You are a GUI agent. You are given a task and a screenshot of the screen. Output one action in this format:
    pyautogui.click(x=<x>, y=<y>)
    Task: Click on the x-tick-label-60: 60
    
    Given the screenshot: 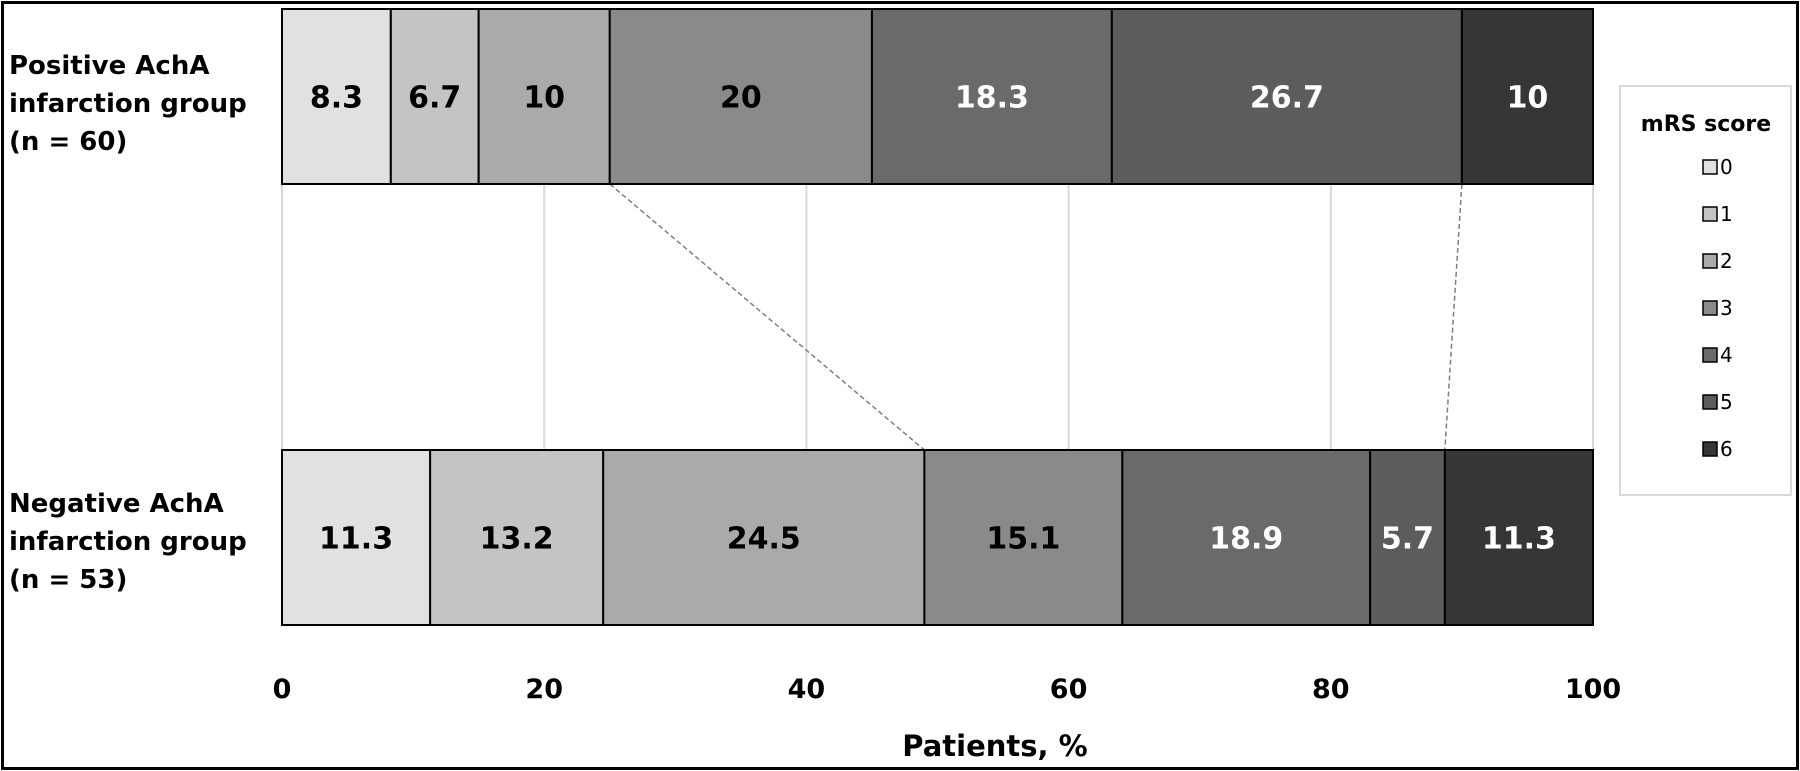 What is the action you would take?
    pyautogui.click(x=1069, y=689)
    